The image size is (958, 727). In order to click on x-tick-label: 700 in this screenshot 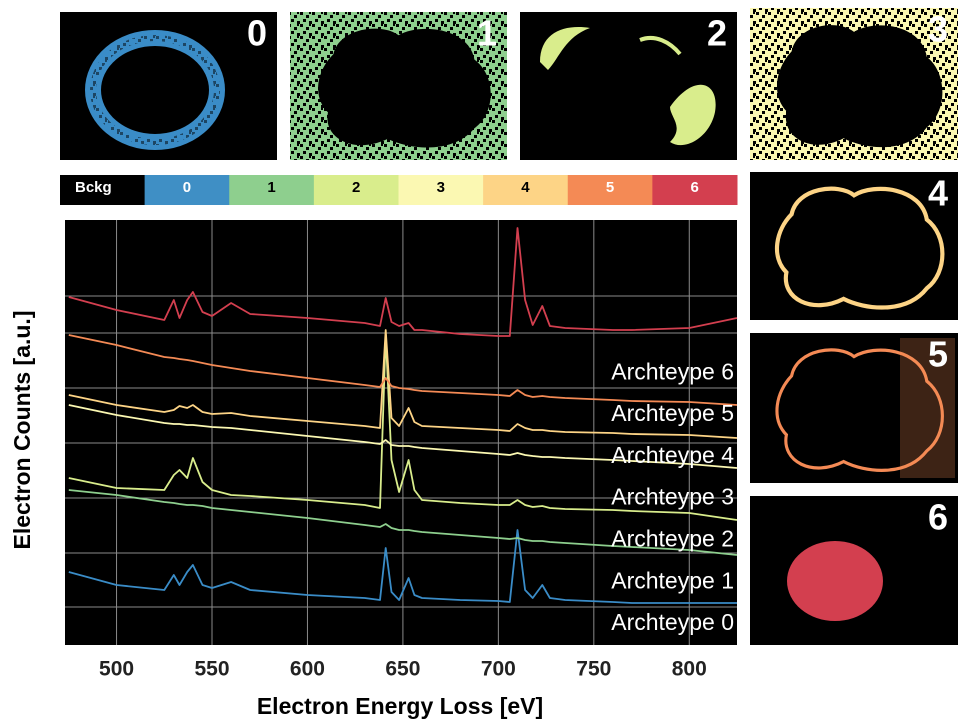, I will do `click(498, 669)`.